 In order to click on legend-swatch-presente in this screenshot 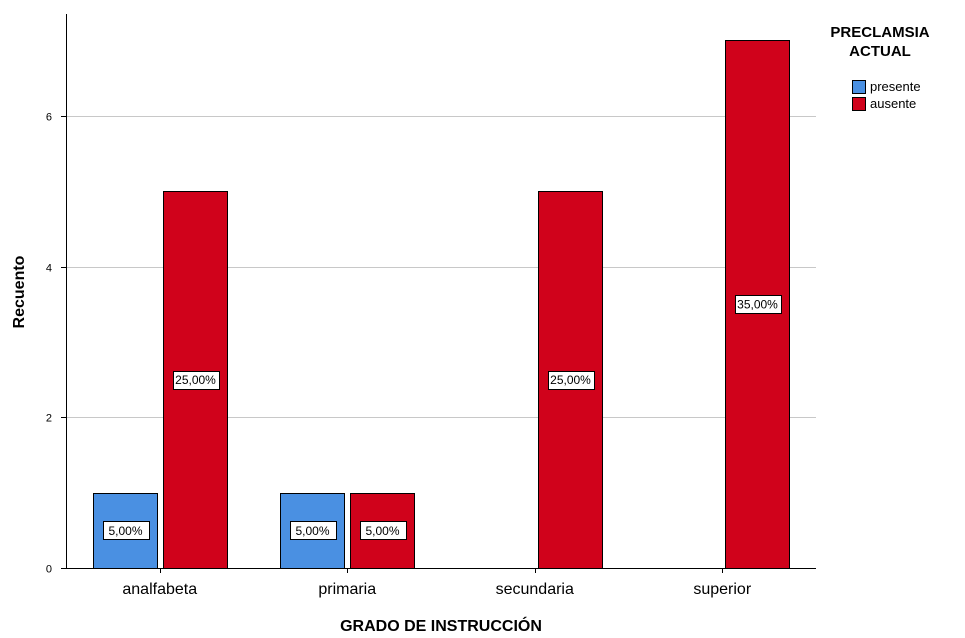, I will do `click(859, 87)`.